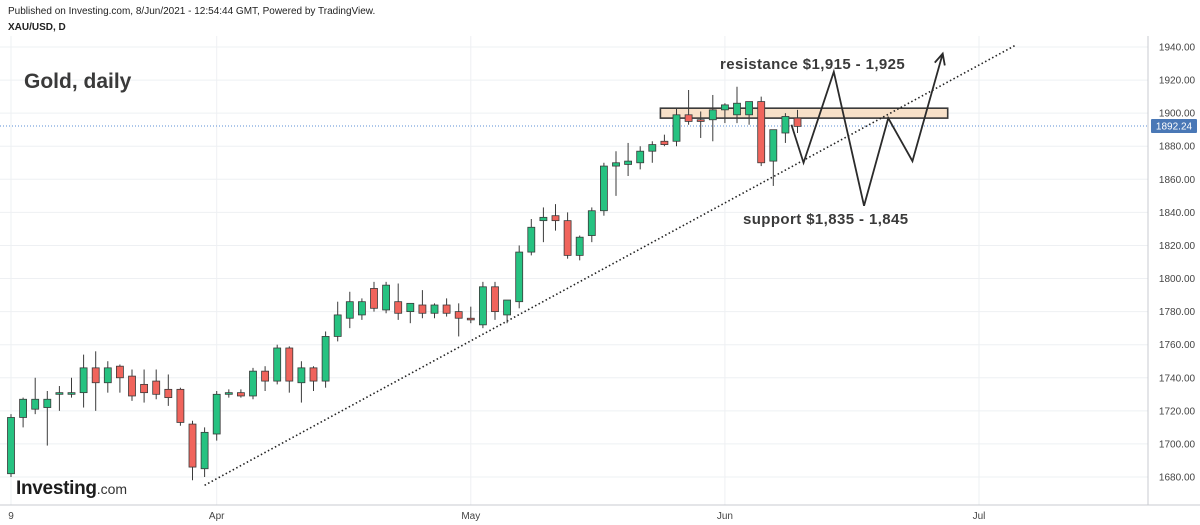 The image size is (1200, 525). I want to click on investing-logo: Investing.com, so click(71, 489).